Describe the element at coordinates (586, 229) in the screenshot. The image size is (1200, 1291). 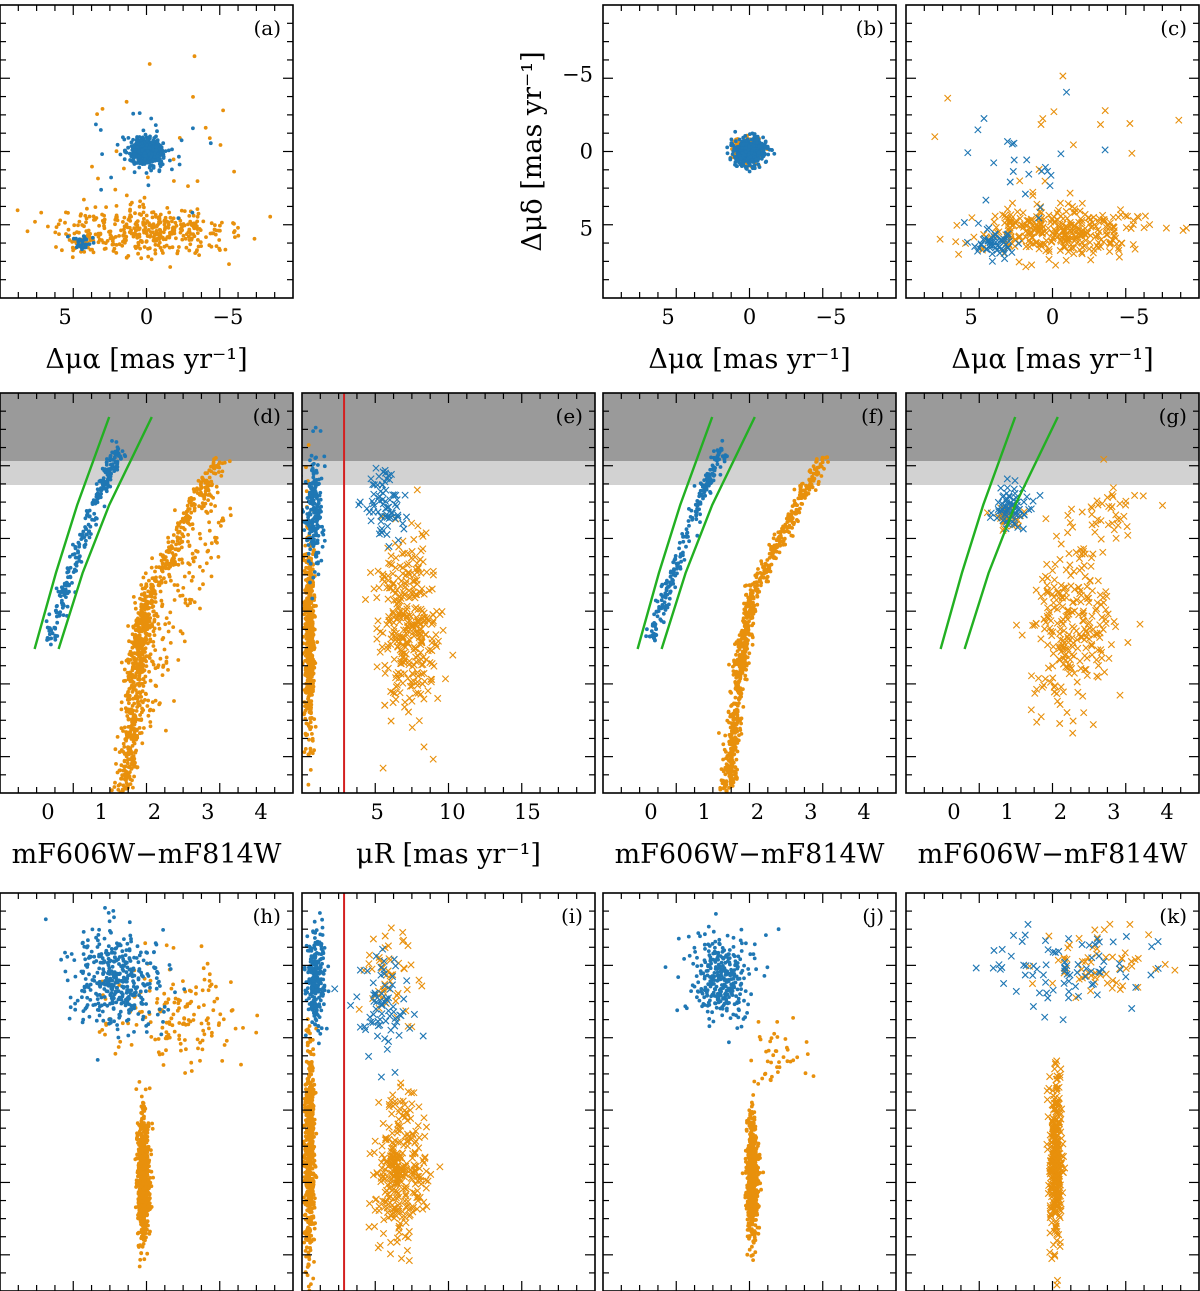
I see `y-tick-label: 5` at that location.